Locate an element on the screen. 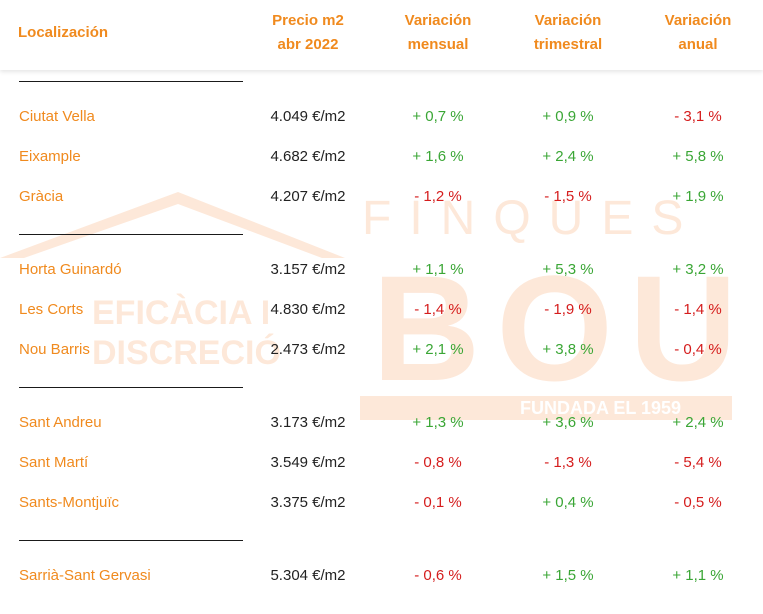 Image resolution: width=763 pixels, height=614 pixels. price-m2: 2.473 €/m2 is located at coordinates (308, 349).